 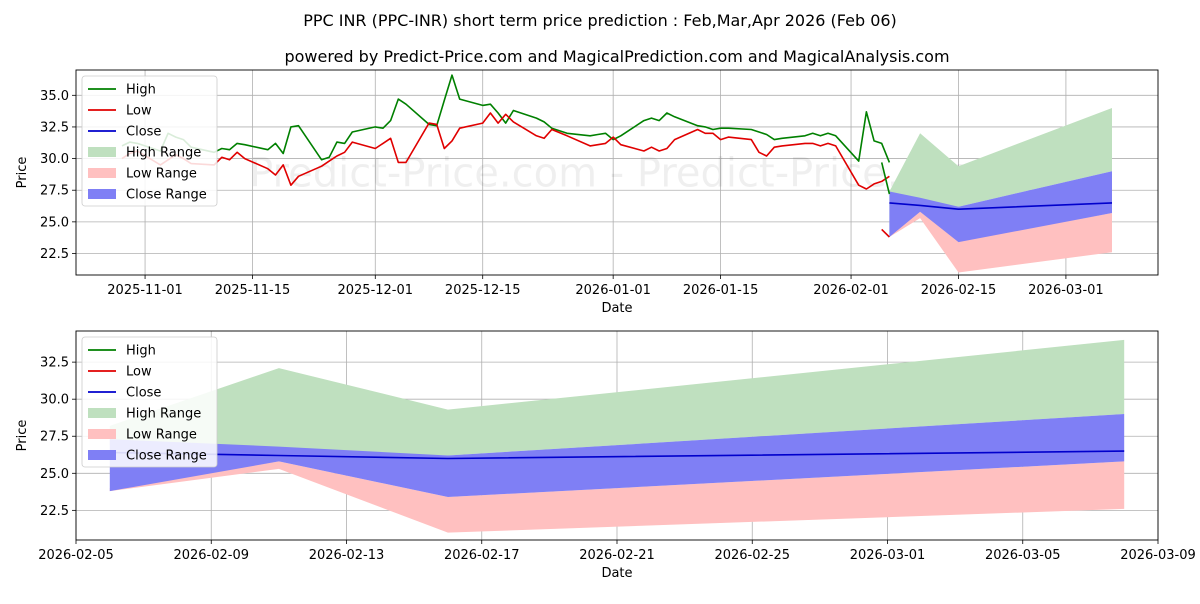 What do you see at coordinates (145, 290) in the screenshot?
I see `x-tick-label: 2025-11-01` at bounding box center [145, 290].